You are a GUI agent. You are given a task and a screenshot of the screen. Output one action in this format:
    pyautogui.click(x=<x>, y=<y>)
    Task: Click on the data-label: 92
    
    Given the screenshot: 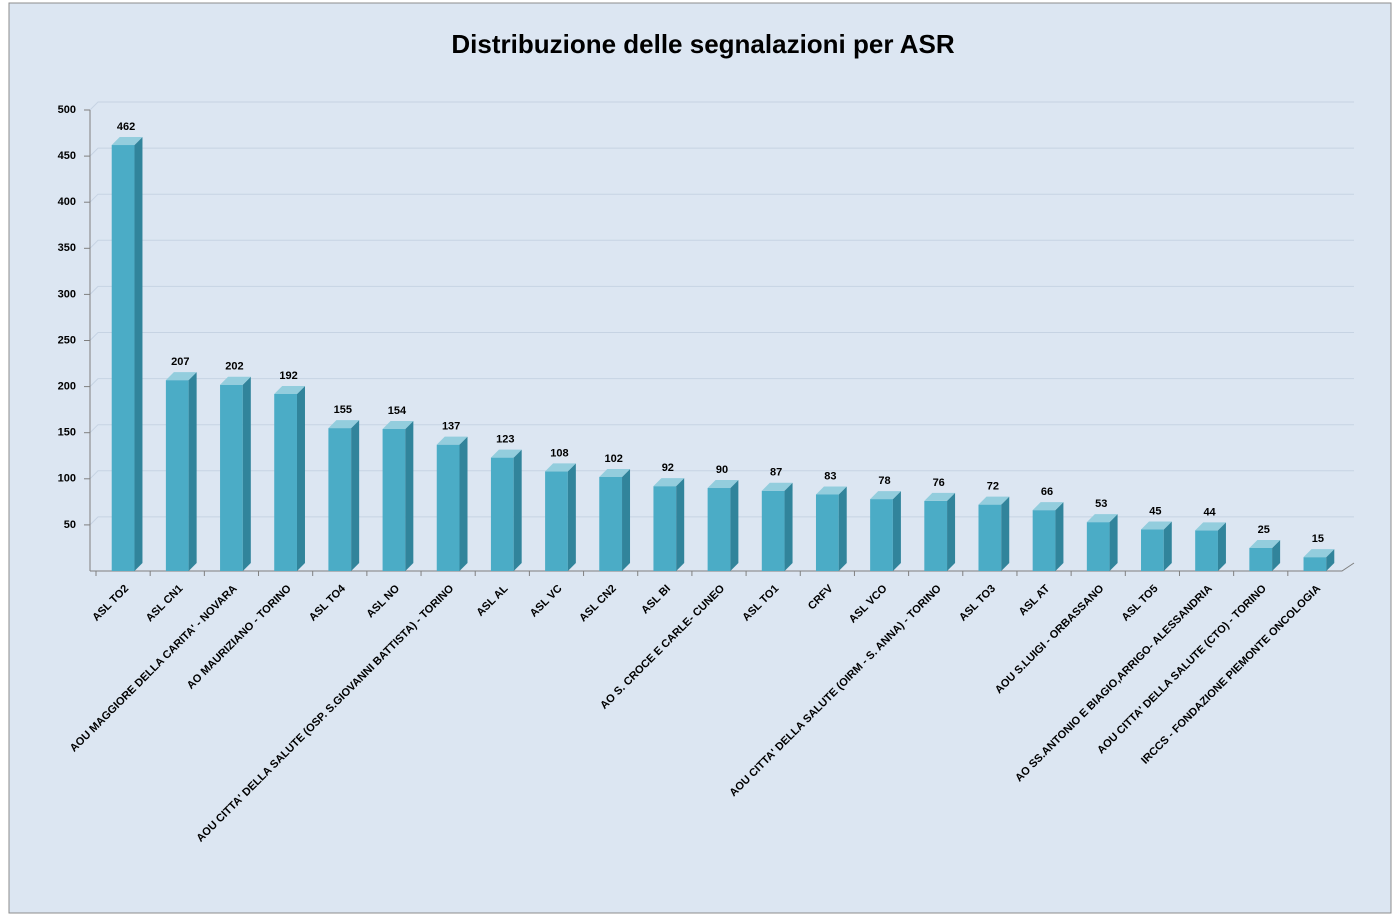 What is the action you would take?
    pyautogui.click(x=668, y=468)
    